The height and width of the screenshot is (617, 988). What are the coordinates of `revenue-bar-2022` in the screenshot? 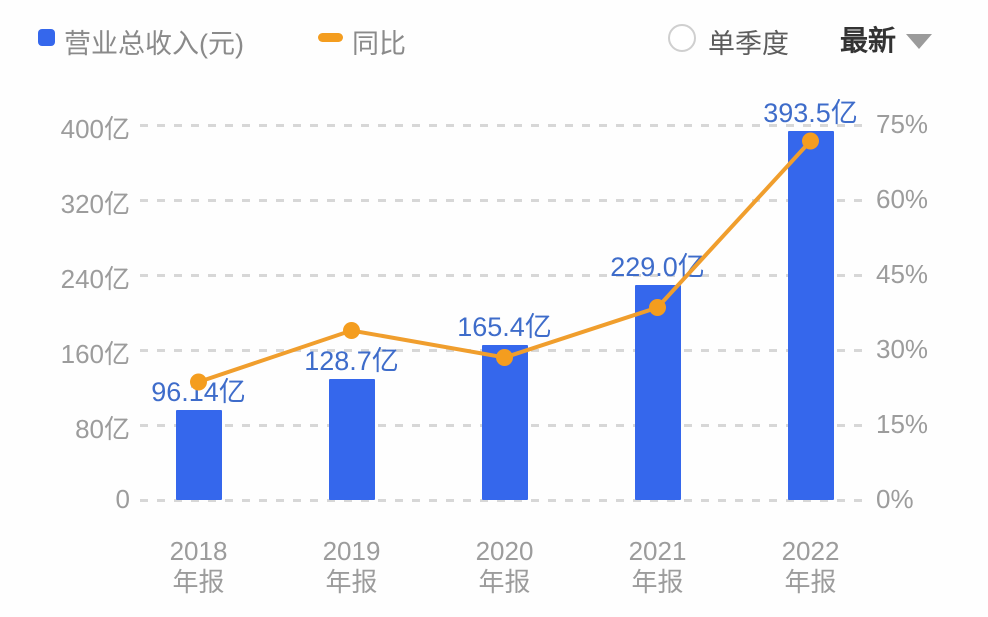 It's located at (810, 315).